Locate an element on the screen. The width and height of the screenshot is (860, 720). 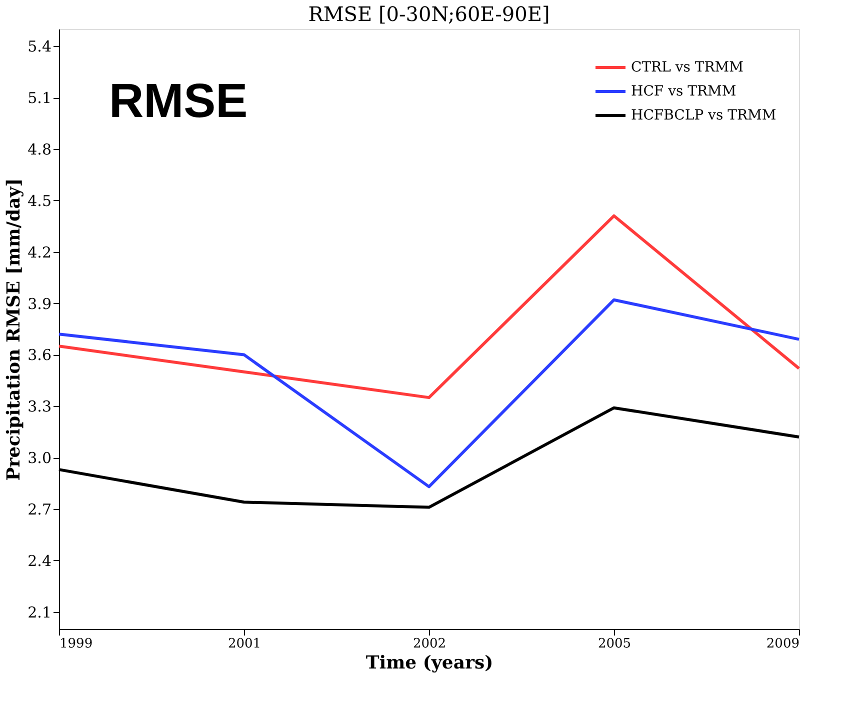
annotation: RMSE is located at coordinates (178, 101).